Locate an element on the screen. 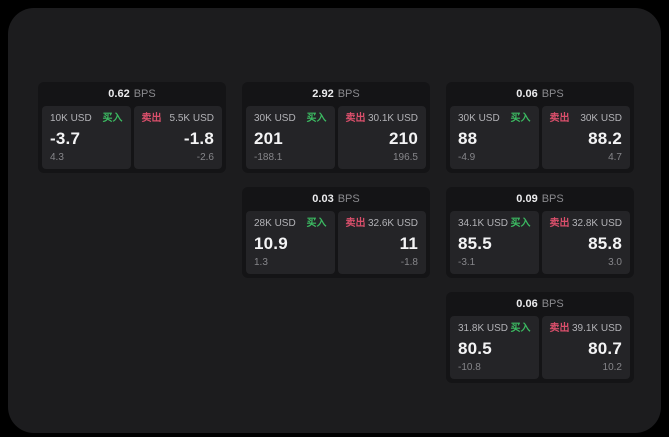  sell-panel-top: 卖出 32.6K USD is located at coordinates (382, 224).